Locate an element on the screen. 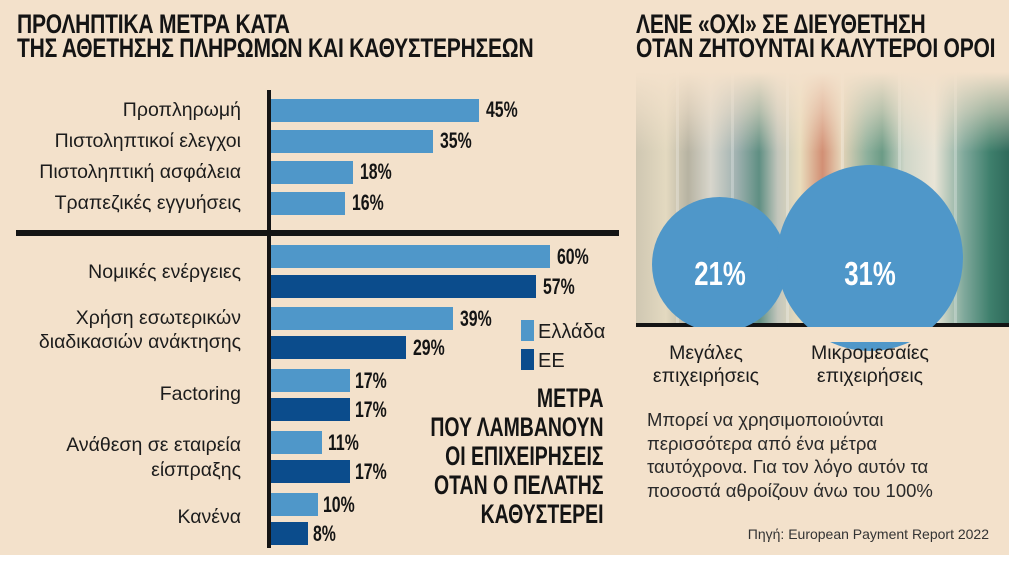  bar-credit-checks is located at coordinates (352, 141).